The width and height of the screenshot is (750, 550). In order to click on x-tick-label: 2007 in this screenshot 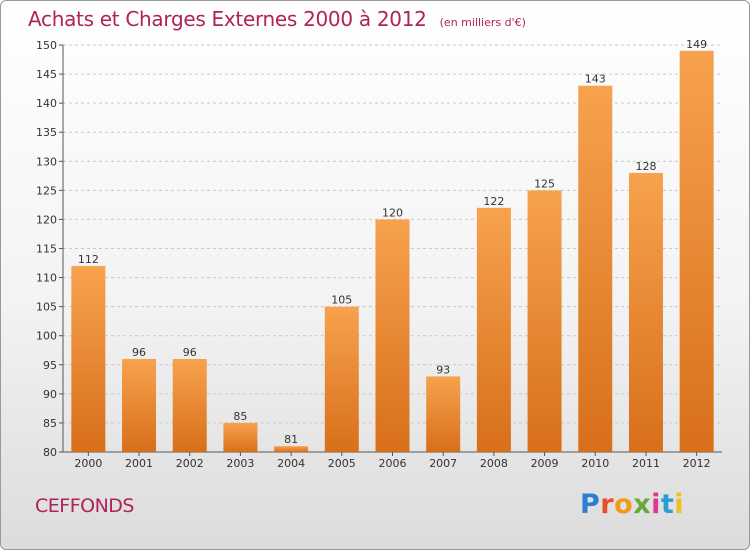, I will do `click(443, 463)`.